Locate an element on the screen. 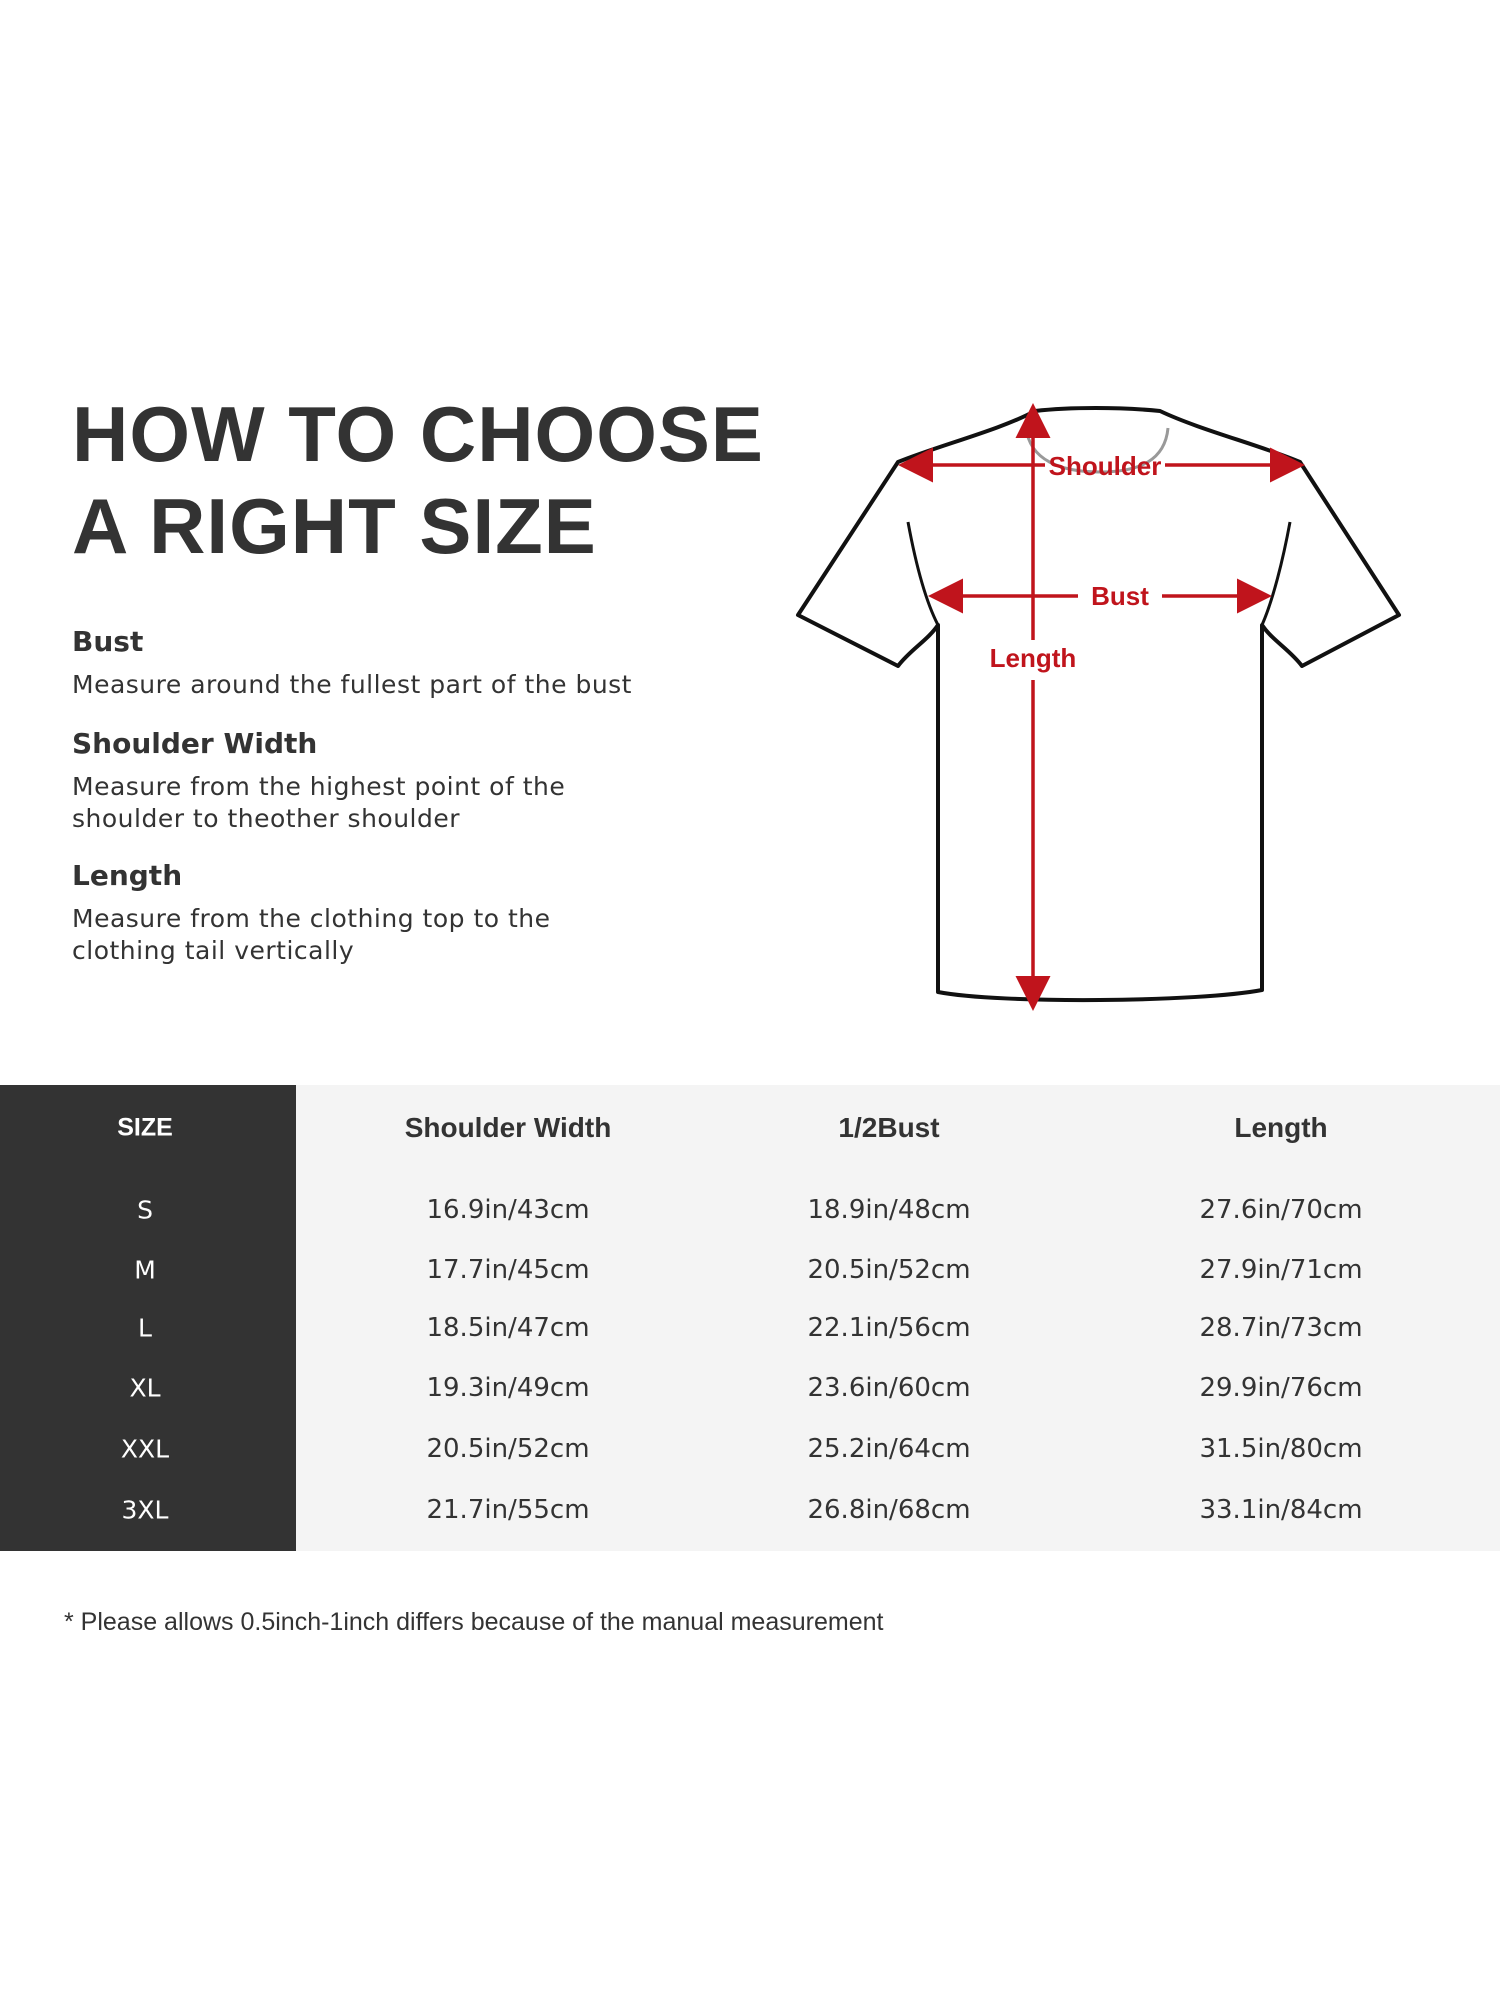 This screenshot has height=2000, width=1500. size-label: M is located at coordinates (145, 1270).